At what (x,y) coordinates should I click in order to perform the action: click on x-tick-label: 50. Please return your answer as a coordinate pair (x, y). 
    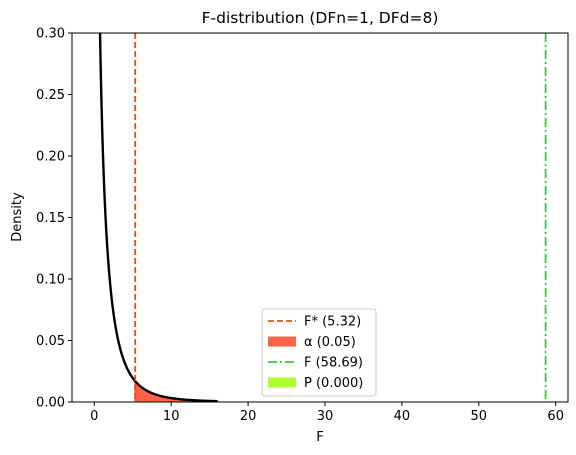
    Looking at the image, I should click on (479, 416).